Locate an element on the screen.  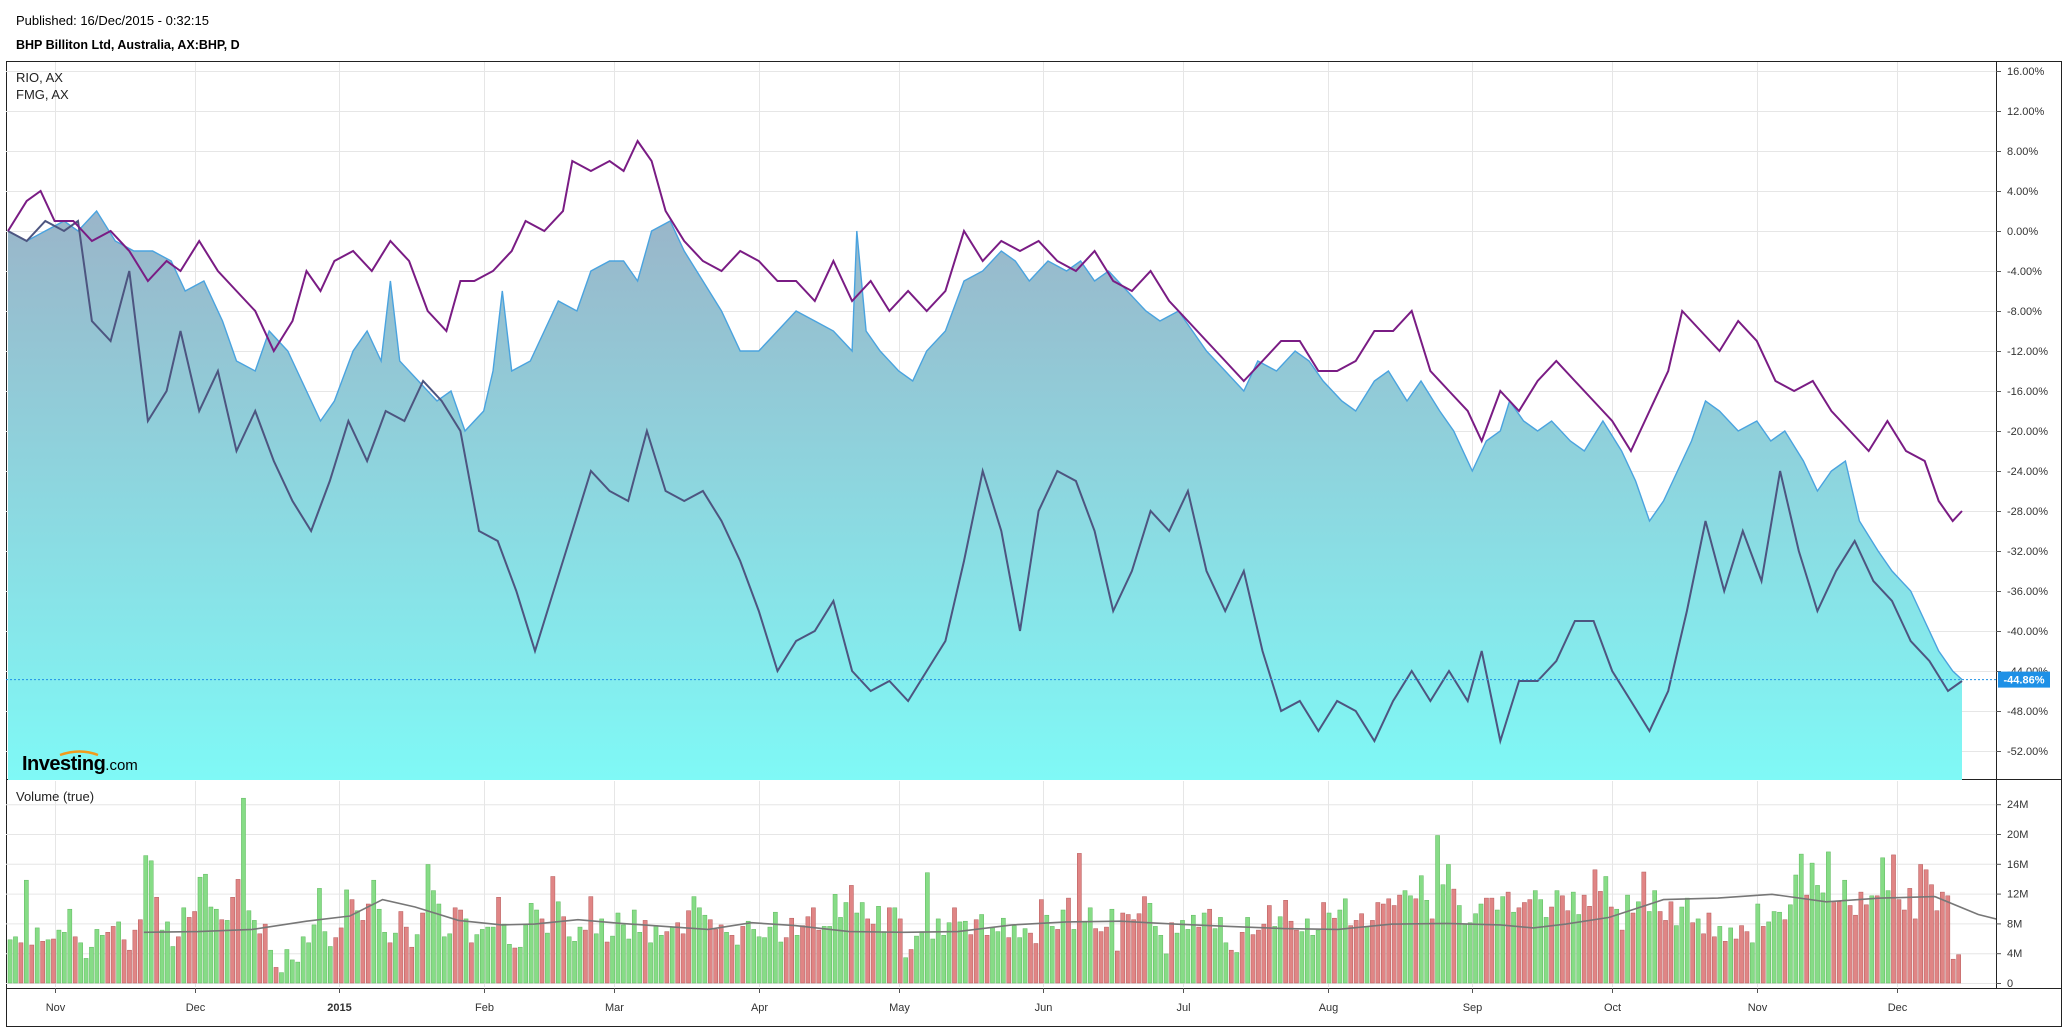
logo-text: Investing.com is located at coordinates (80, 764).